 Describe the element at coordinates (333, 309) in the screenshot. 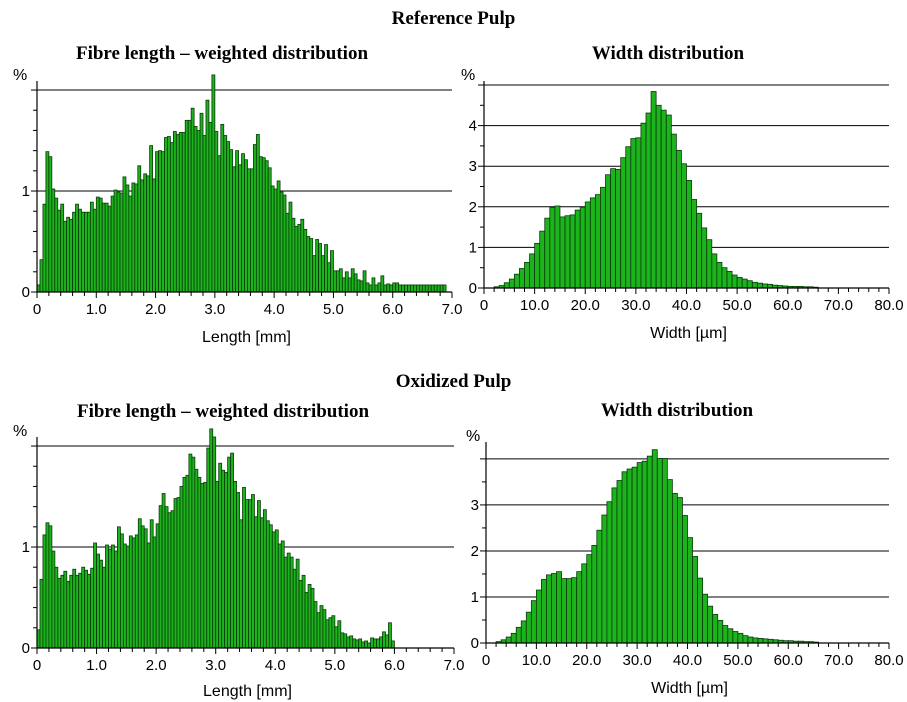

I see `x-tick-label: 5.0` at that location.